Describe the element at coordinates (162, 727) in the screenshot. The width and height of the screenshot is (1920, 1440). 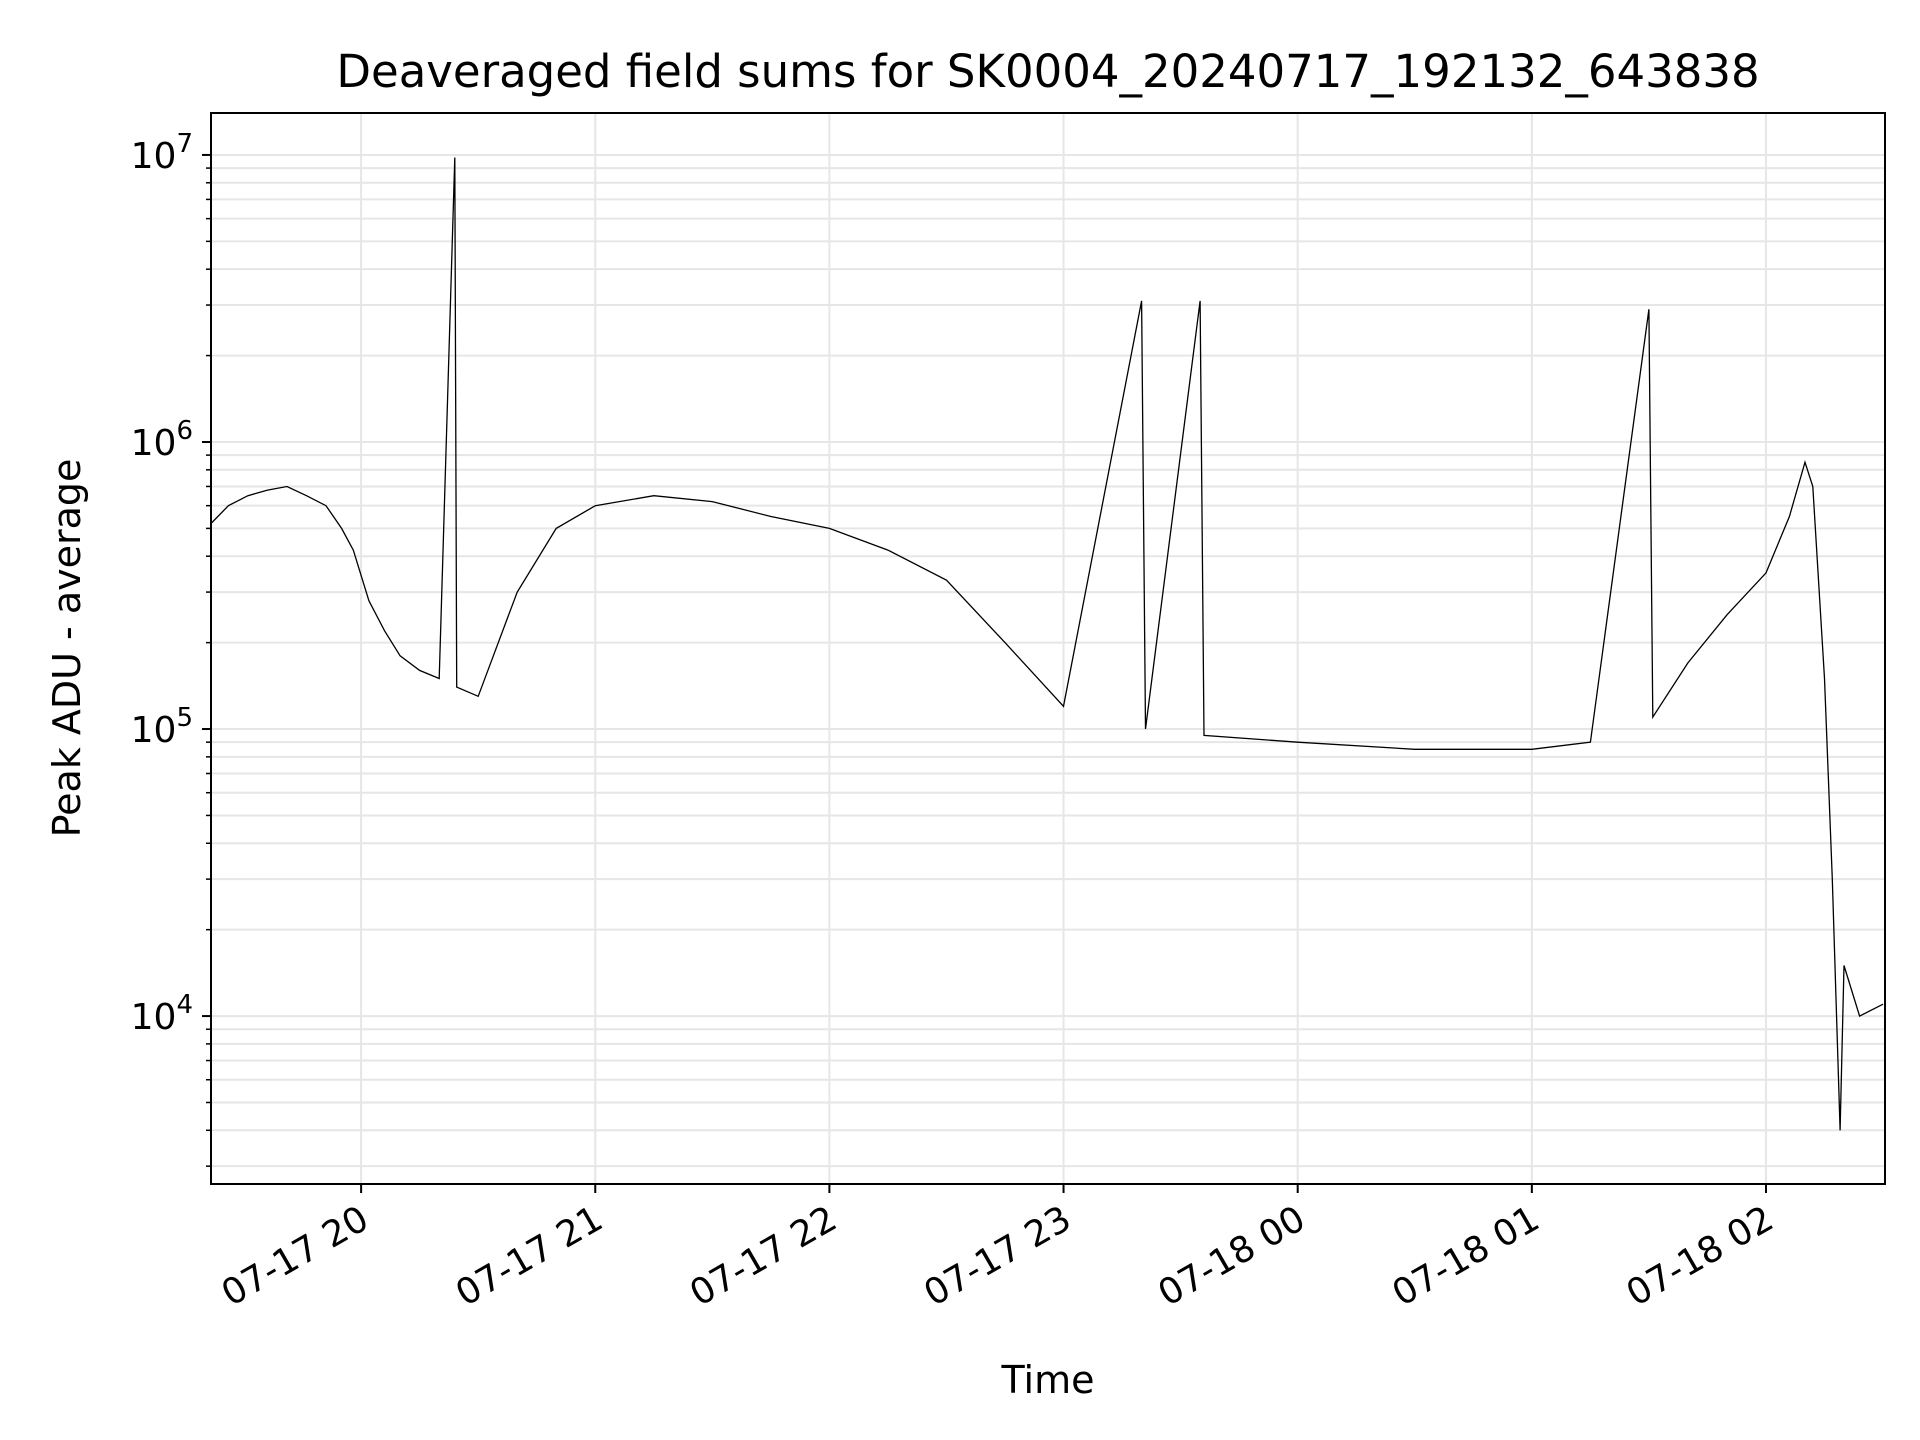
I see `y-tick-label: 10⁵` at that location.